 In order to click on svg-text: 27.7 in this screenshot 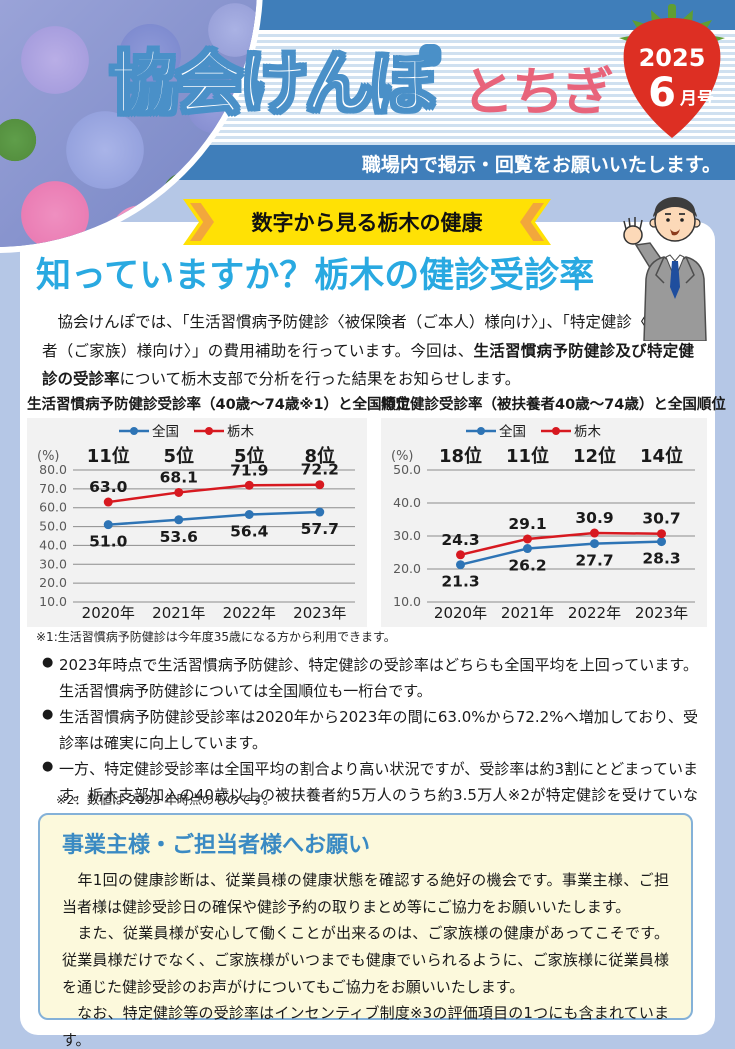, I will do `click(594, 561)`.